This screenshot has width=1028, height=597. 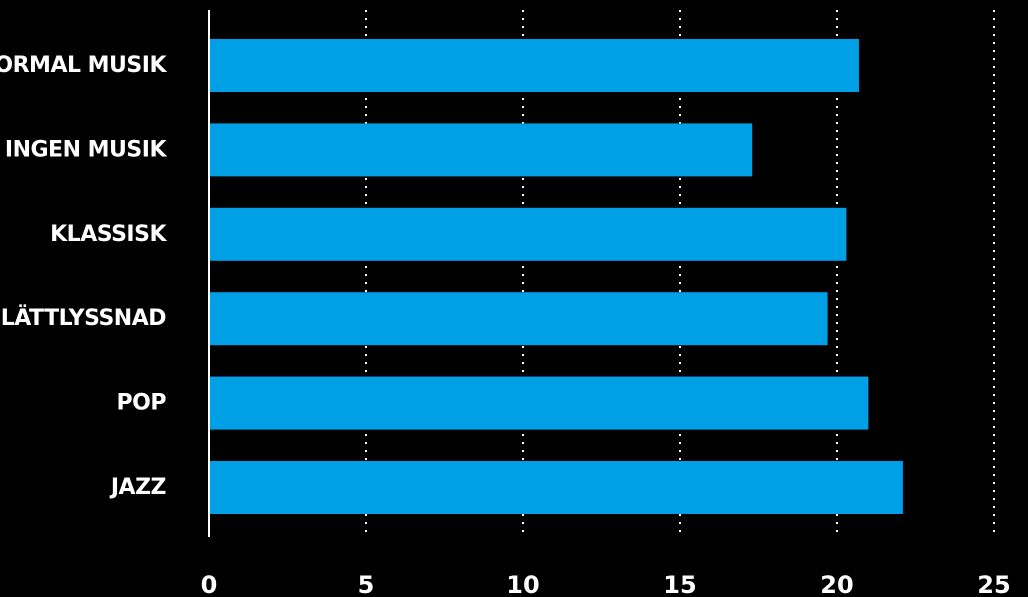 I want to click on bar-jazz, so click(x=556, y=487).